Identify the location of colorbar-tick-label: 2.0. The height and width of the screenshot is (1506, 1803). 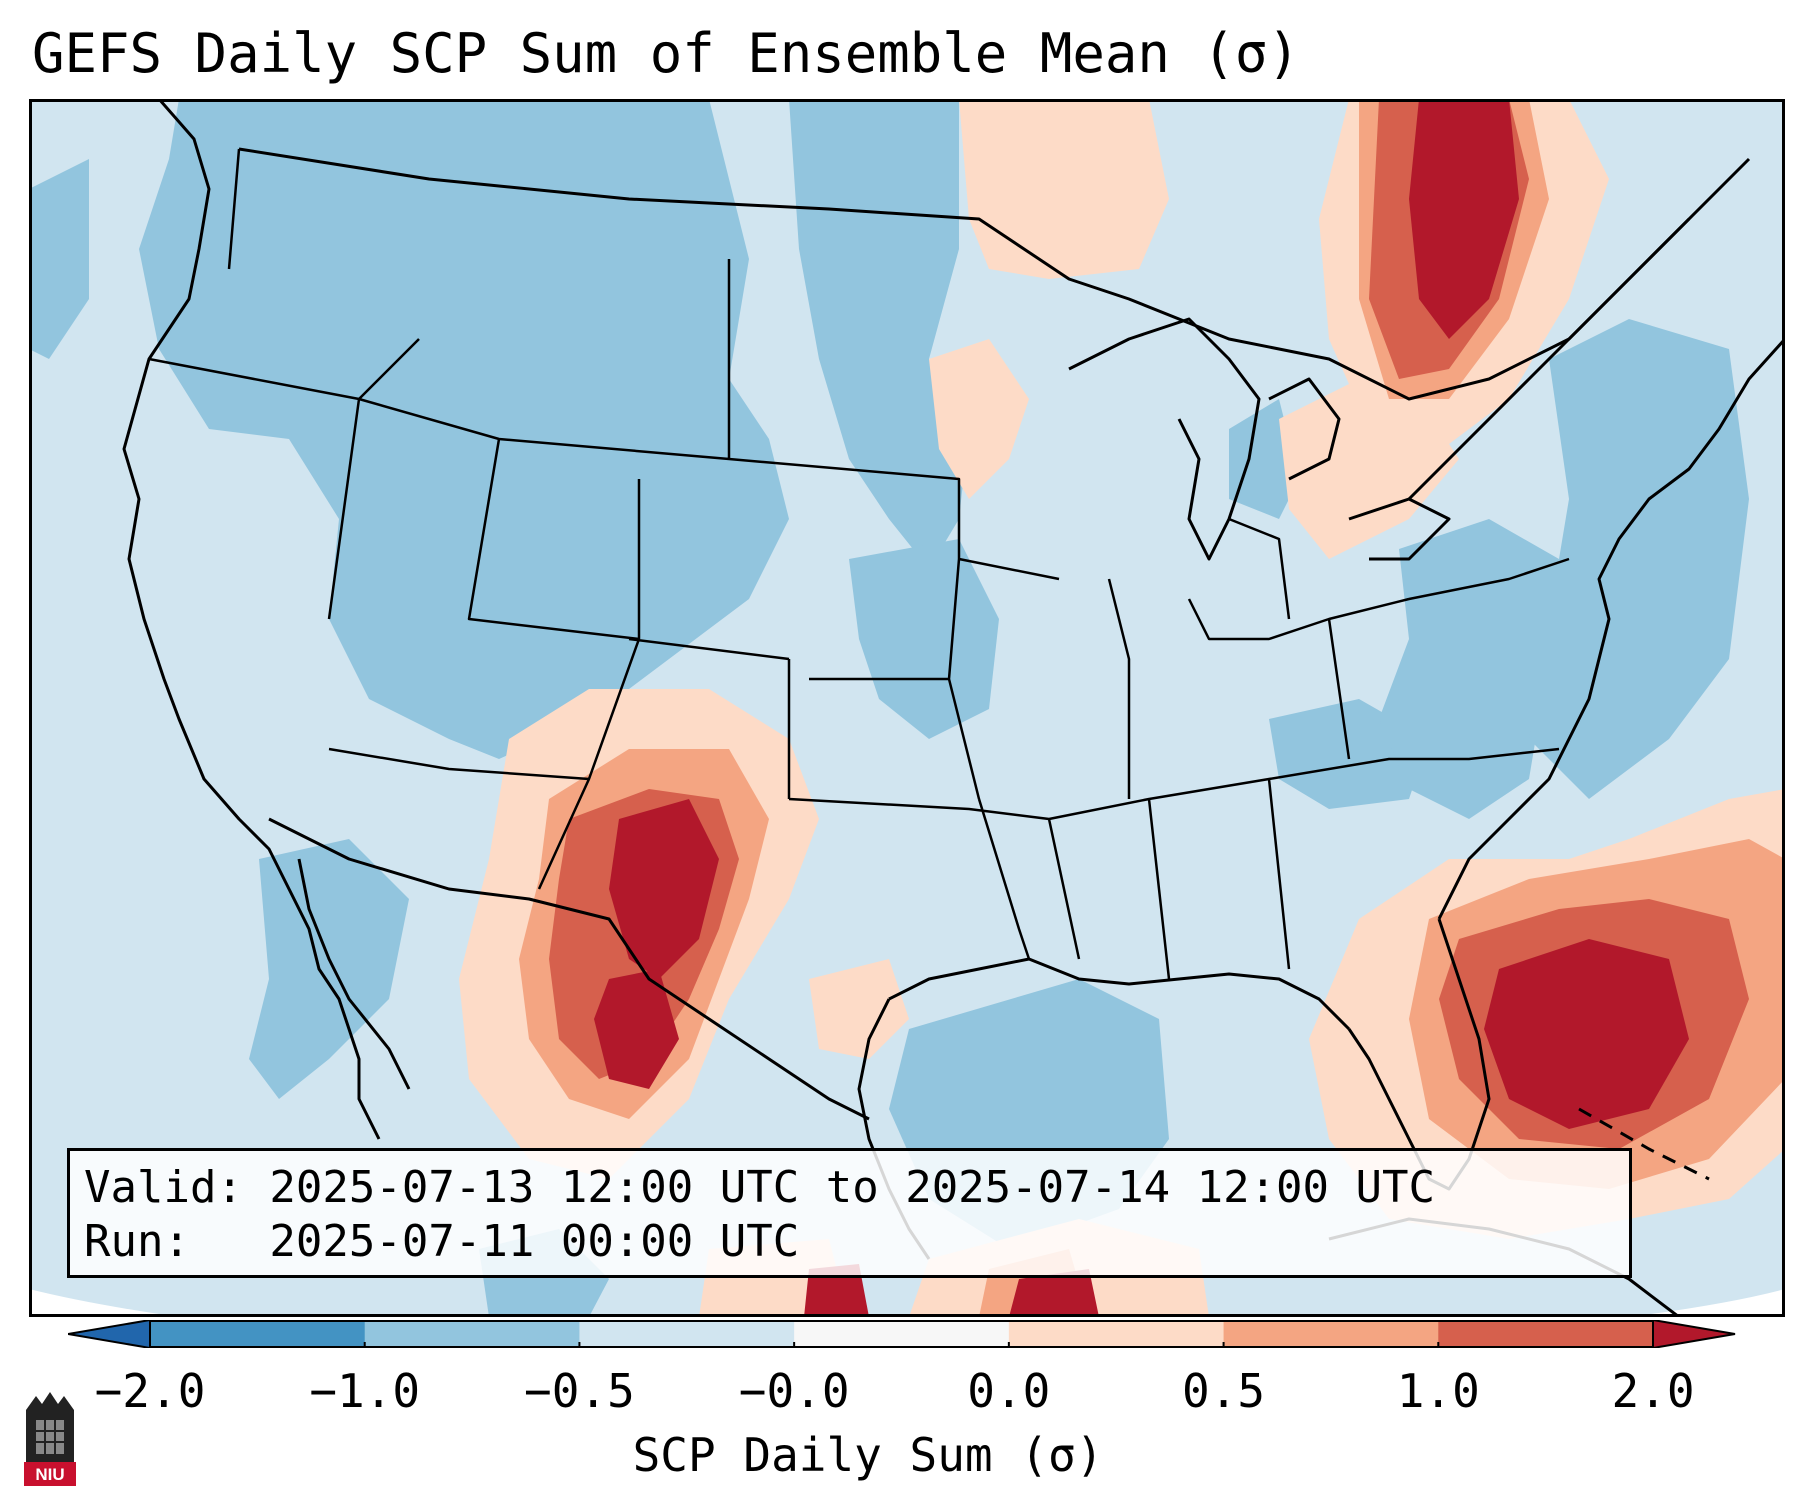
(1653, 1391).